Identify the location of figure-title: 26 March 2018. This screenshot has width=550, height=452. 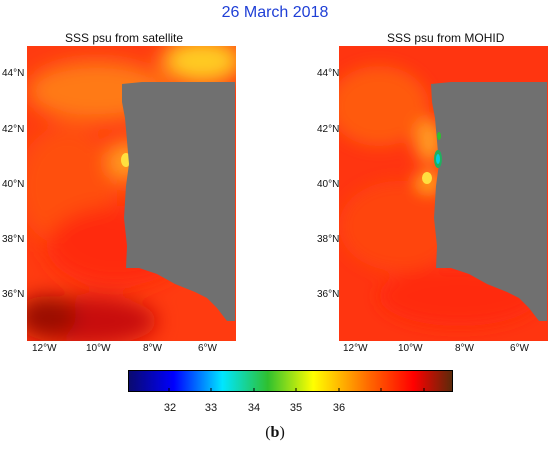
(275, 12).